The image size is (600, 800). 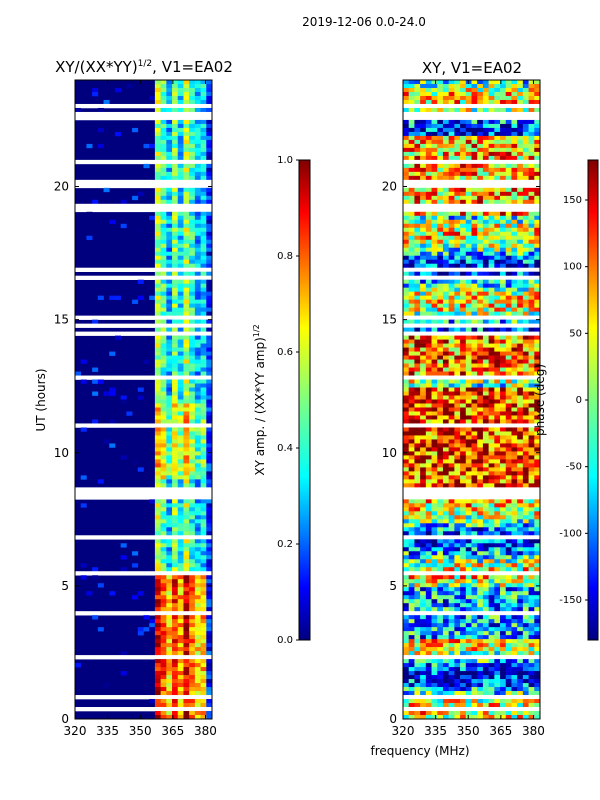 What do you see at coordinates (435, 731) in the screenshot?
I see `x-tick-label: 335` at bounding box center [435, 731].